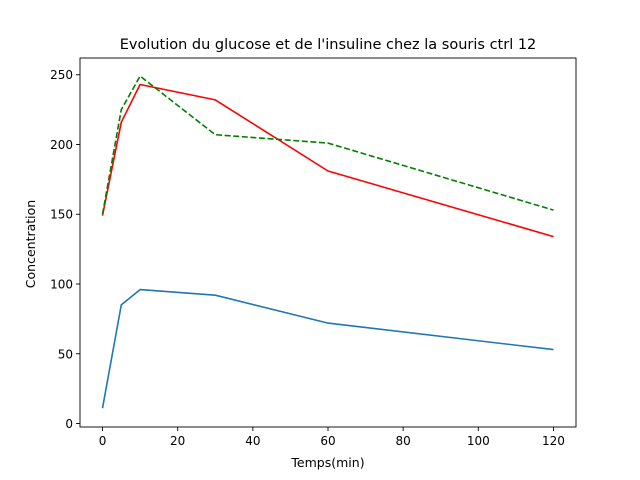 Image resolution: width=640 pixels, height=480 pixels. I want to click on x-tick-label: 120, so click(553, 441).